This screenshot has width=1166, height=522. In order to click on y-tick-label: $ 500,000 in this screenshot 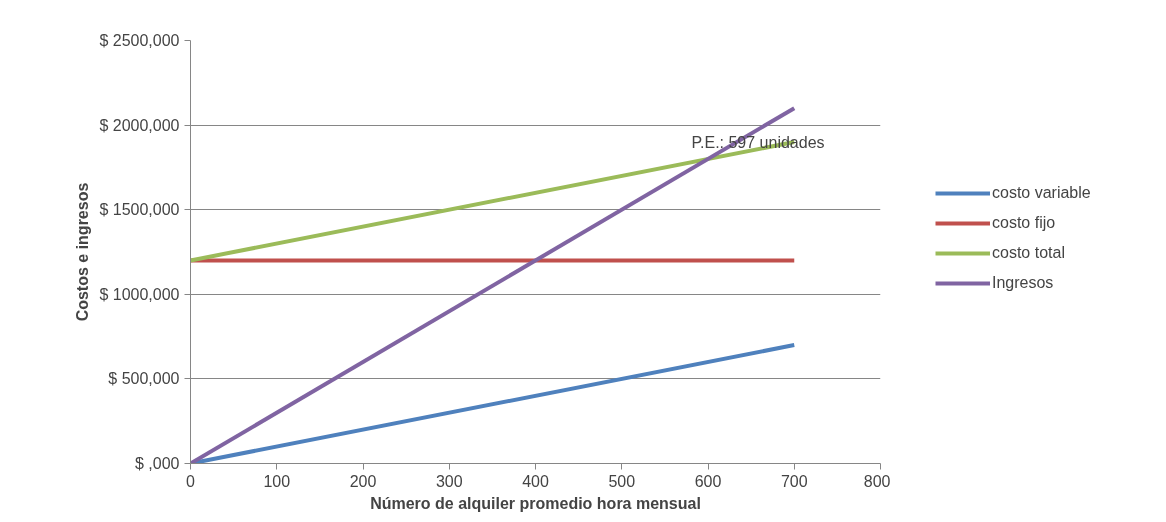, I will do `click(144, 379)`.